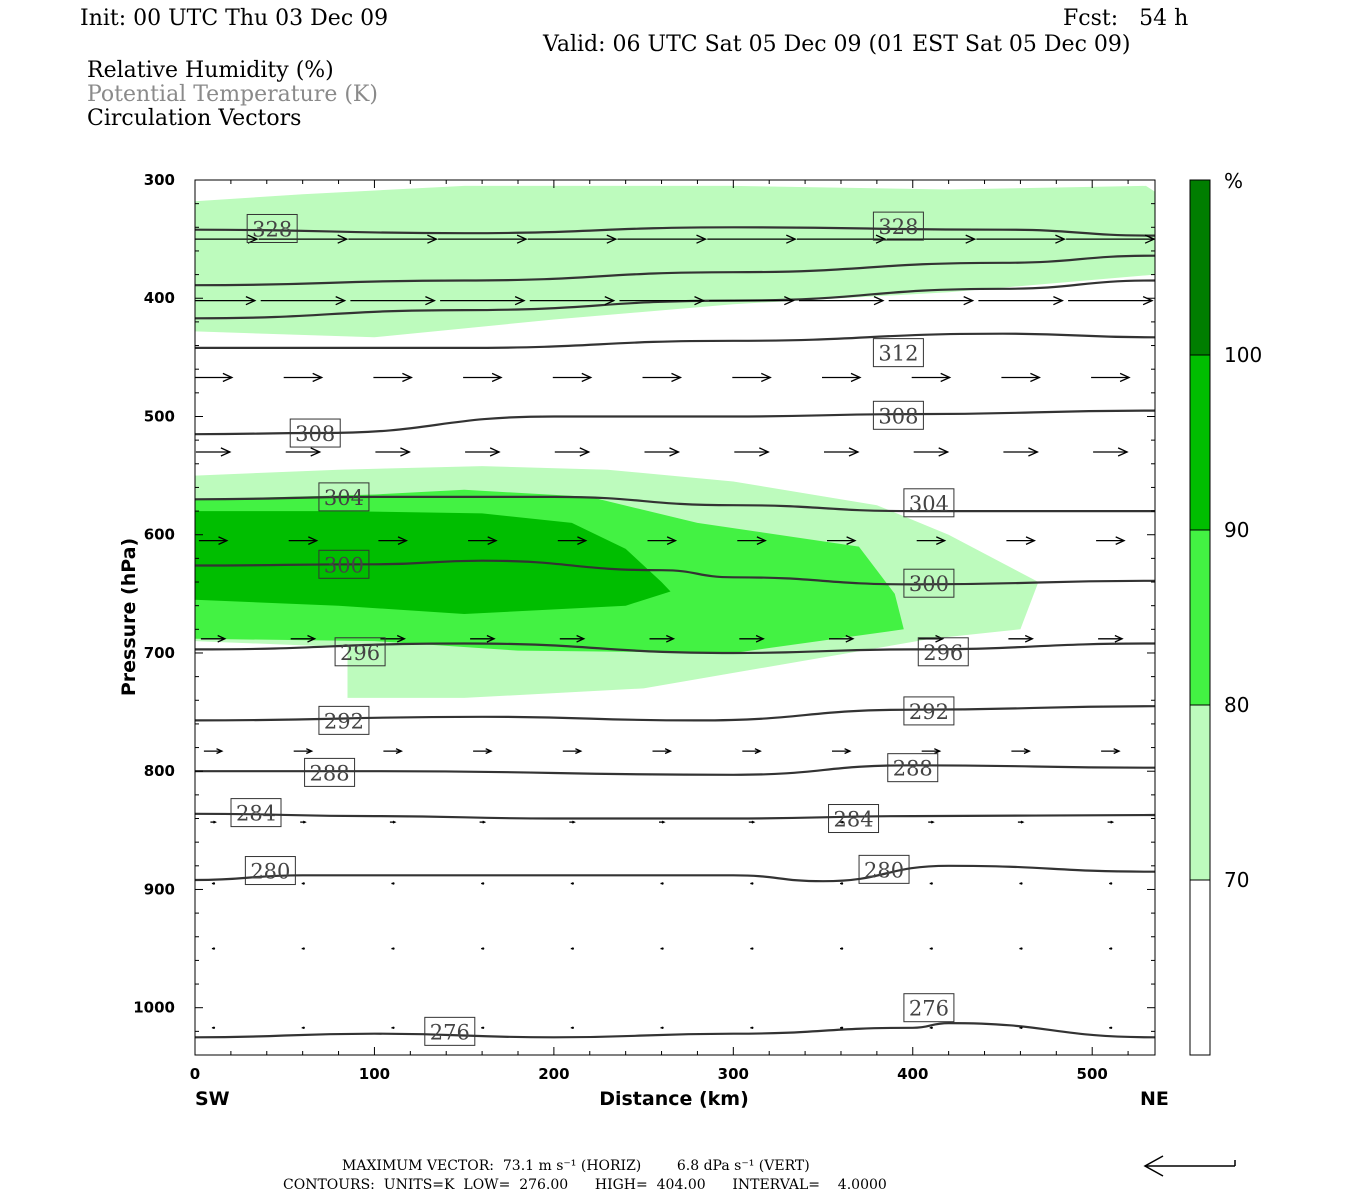 The image size is (1350, 1200). I want to click on x-tick-label: 400, so click(912, 1074).